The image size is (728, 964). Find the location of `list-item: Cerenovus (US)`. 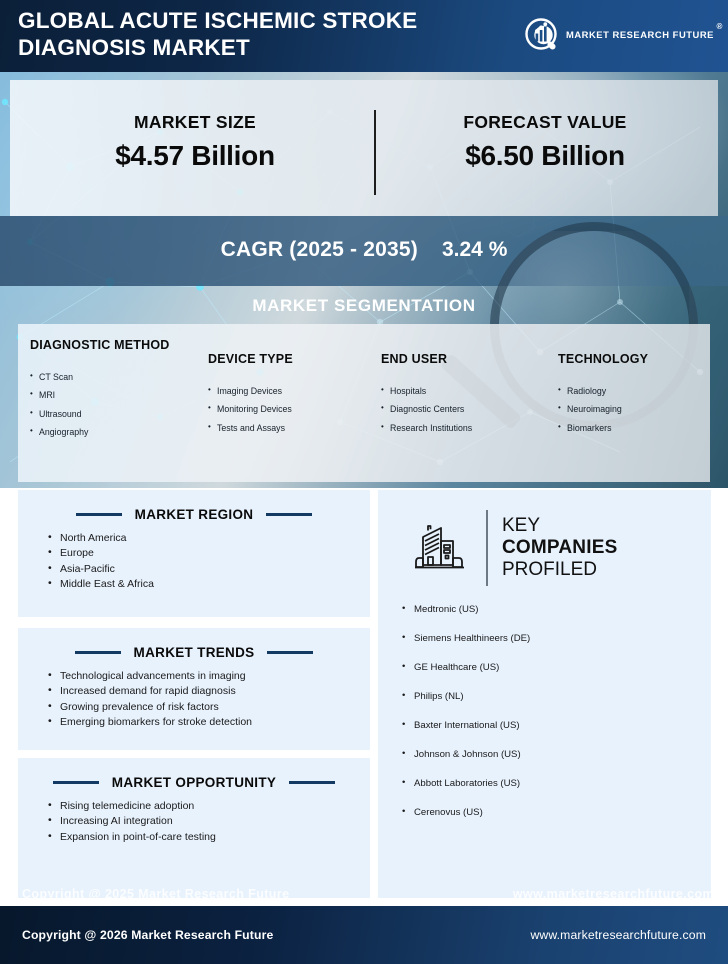

list-item: Cerenovus (US) is located at coordinates (556, 812).